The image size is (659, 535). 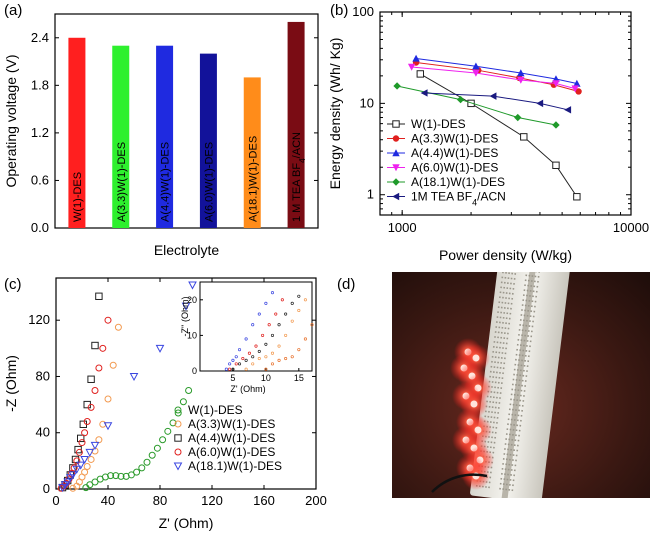 I want to click on x-axis-label: Z' (Ohm), so click(x=186, y=523).